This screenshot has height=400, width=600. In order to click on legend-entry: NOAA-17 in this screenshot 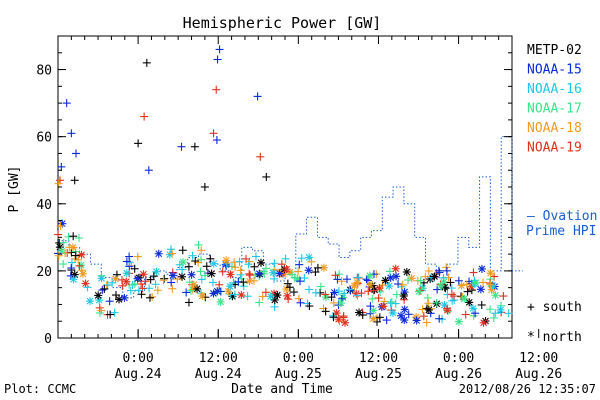, I will do `click(554, 109)`.